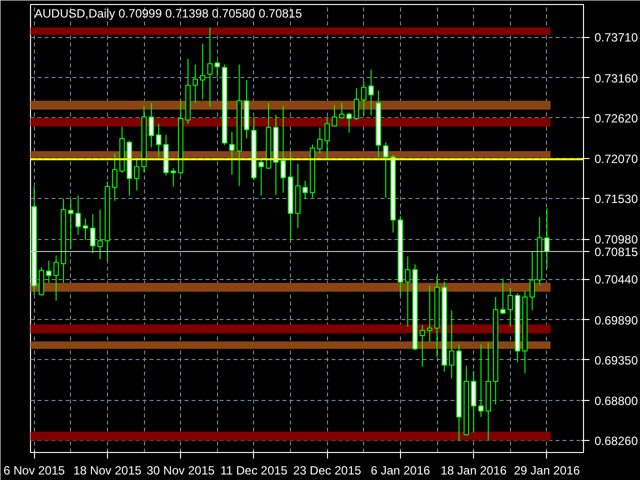 The image size is (640, 480). Describe the element at coordinates (616, 199) in the screenshot. I see `y-tick-label: 0.71530` at that location.